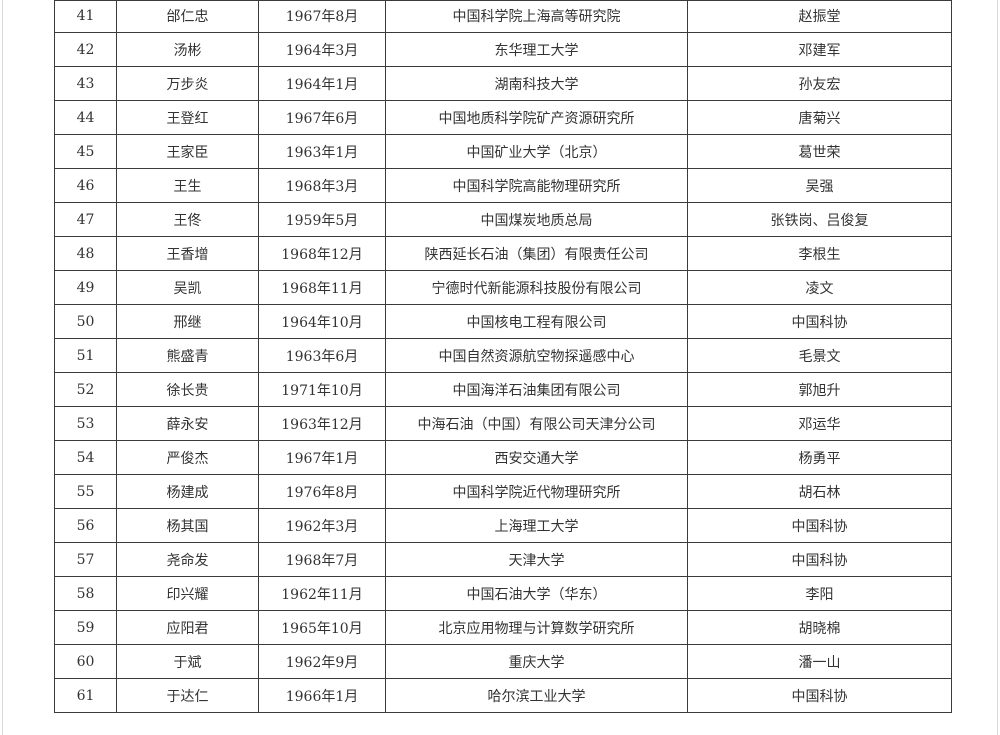 This screenshot has width=1000, height=735. I want to click on cell-work-unit: 中国海洋石油集团有限公司, so click(536, 389).